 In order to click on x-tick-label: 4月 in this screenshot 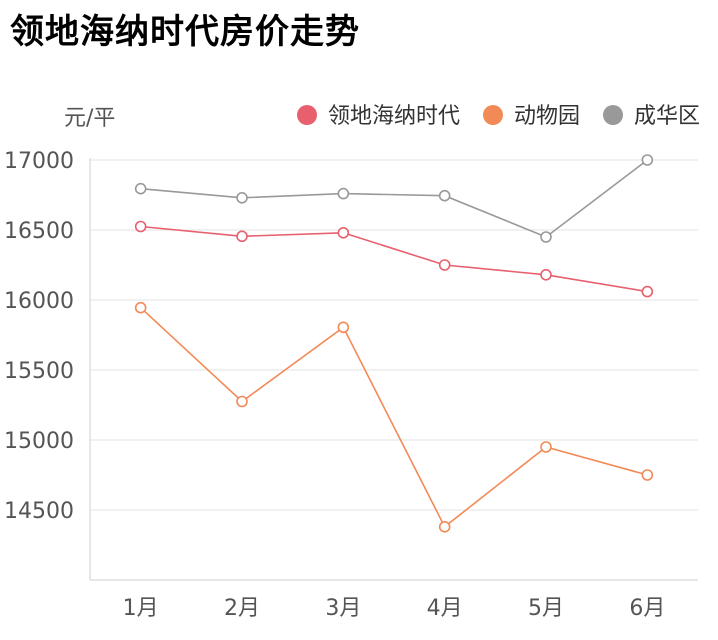, I will do `click(445, 608)`.